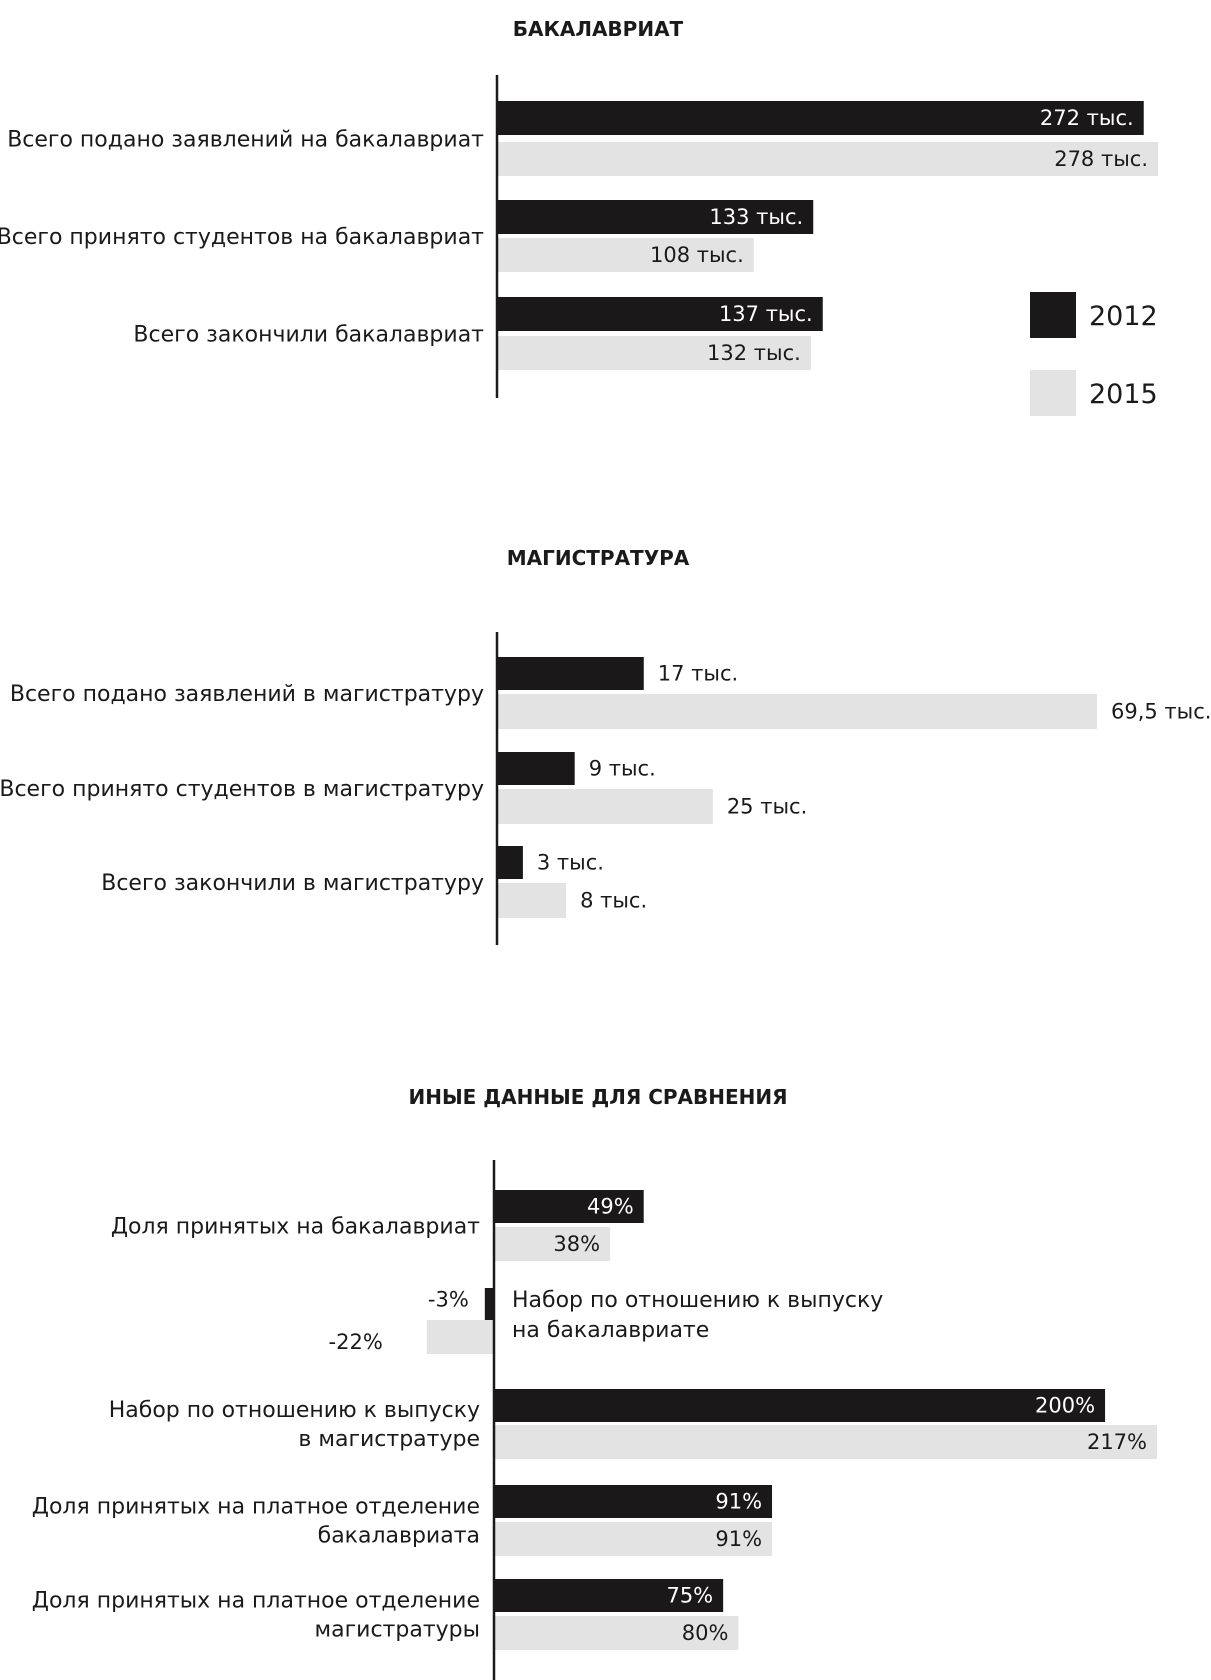  I want to click on data-label: -3%, so click(448, 1300).